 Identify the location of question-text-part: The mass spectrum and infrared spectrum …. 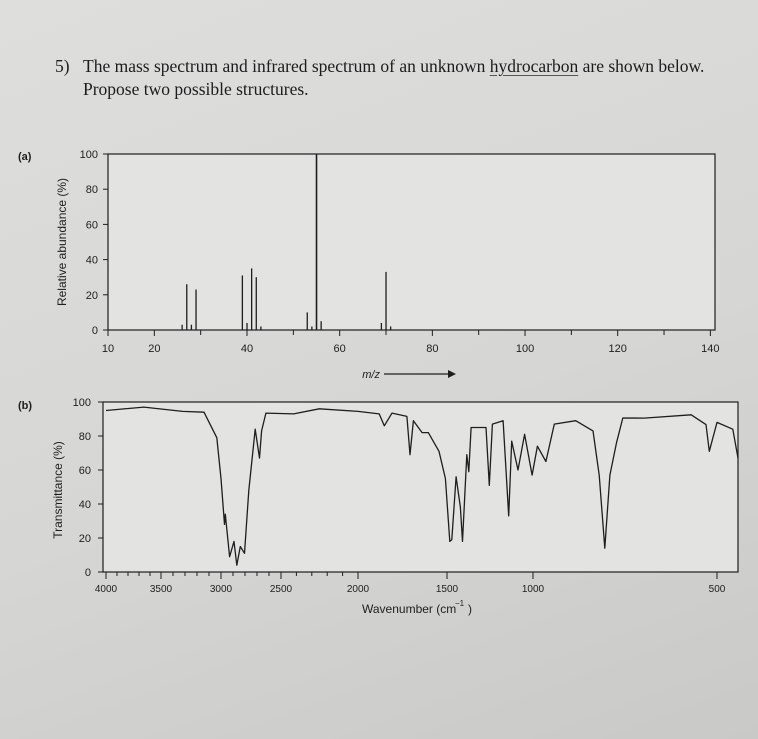
(286, 66).